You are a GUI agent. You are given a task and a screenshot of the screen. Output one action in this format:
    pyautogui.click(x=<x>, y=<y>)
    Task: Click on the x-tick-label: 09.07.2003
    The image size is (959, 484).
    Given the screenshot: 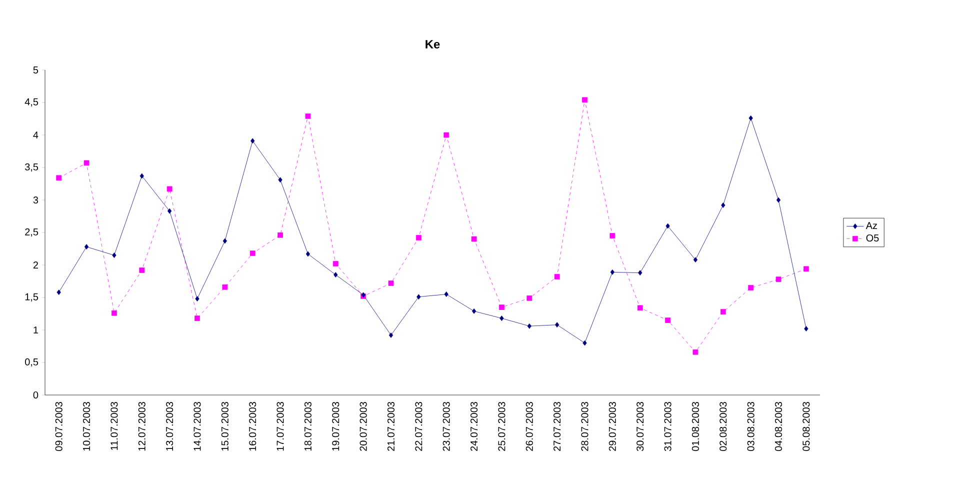 What is the action you would take?
    pyautogui.click(x=58, y=426)
    